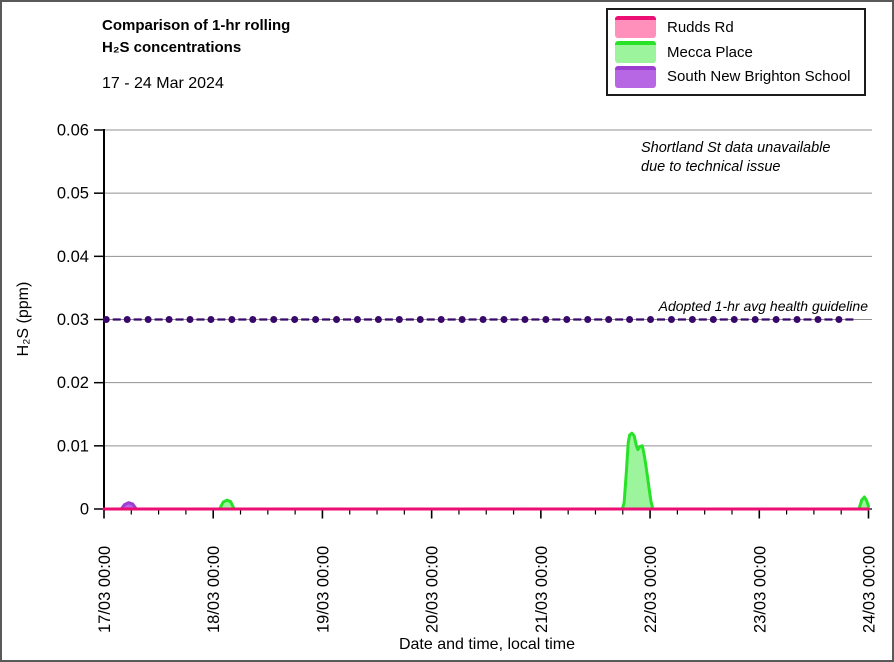  Describe the element at coordinates (736, 148) in the screenshot. I see `note-line-1: Shortland St data unavailable` at that location.